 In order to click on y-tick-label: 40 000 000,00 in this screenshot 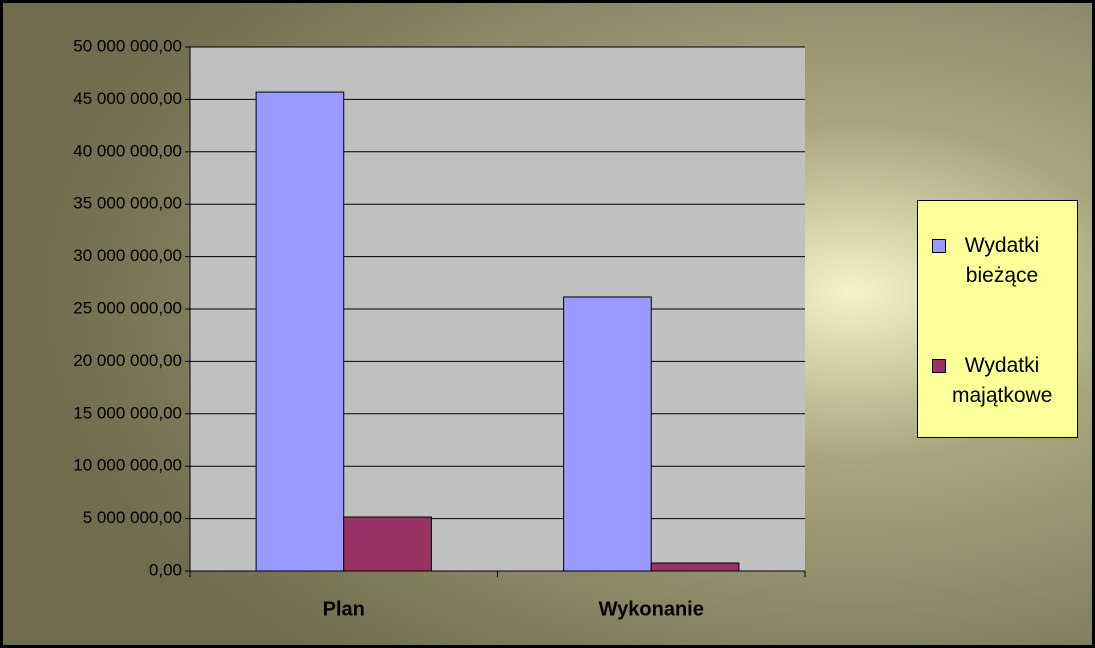, I will do `click(127, 150)`.